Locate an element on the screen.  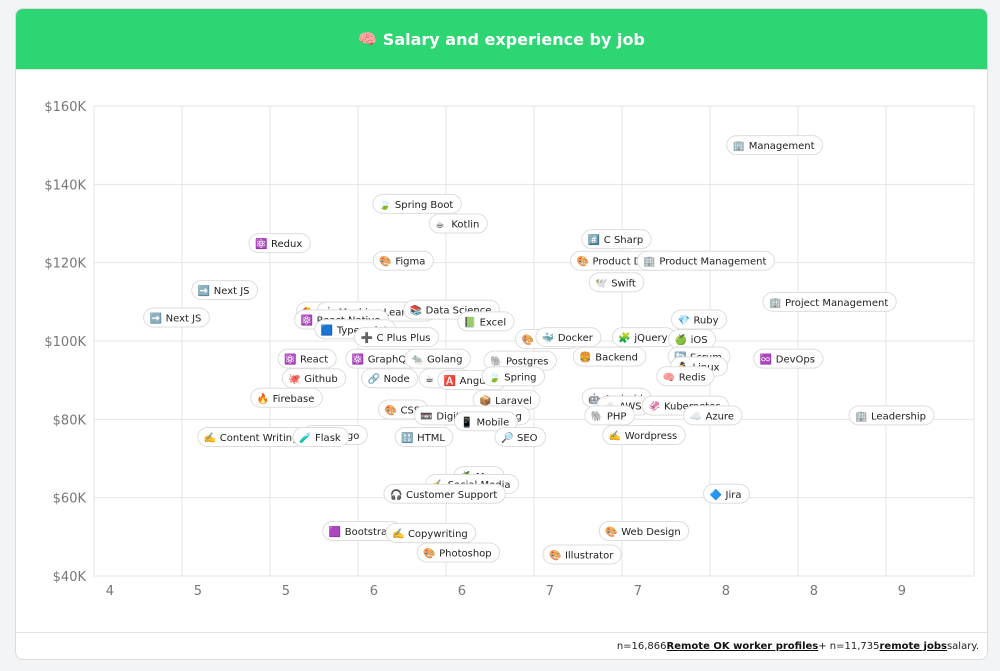
point-c-sharp: #️⃣ C Sharp is located at coordinates (616, 239).